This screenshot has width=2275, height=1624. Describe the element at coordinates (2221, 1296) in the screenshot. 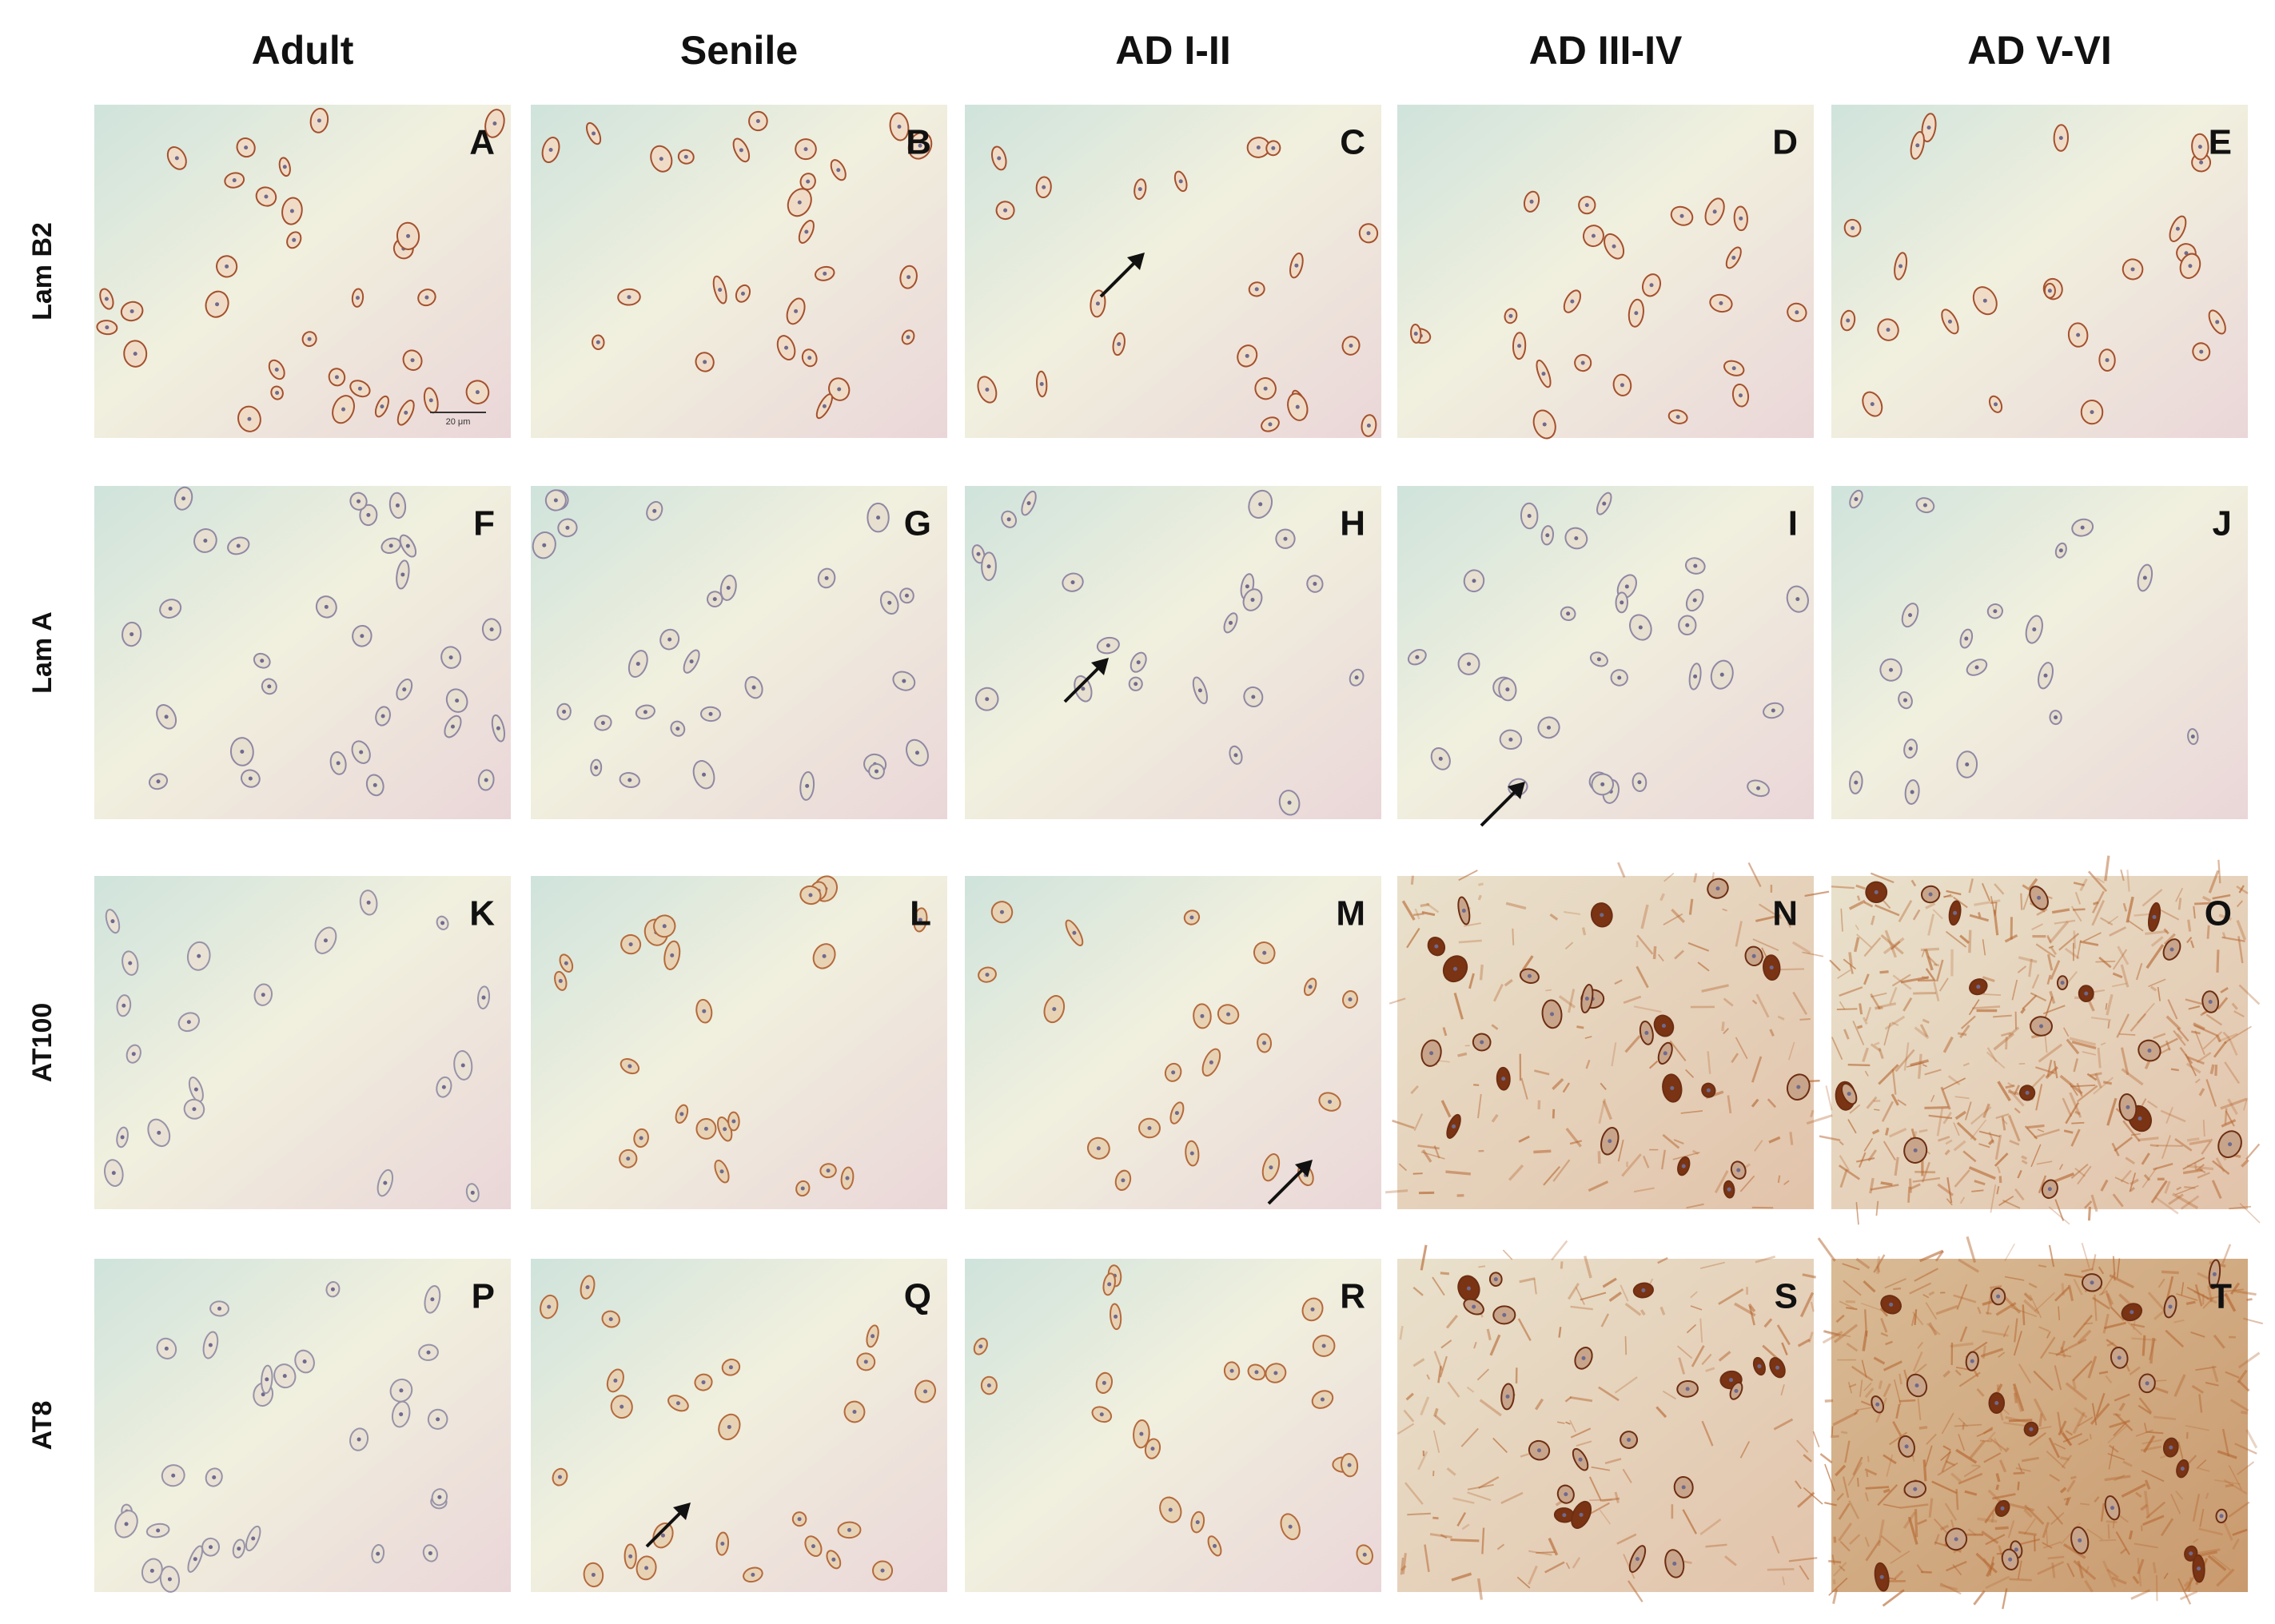

I see `panel-letter: T` at that location.